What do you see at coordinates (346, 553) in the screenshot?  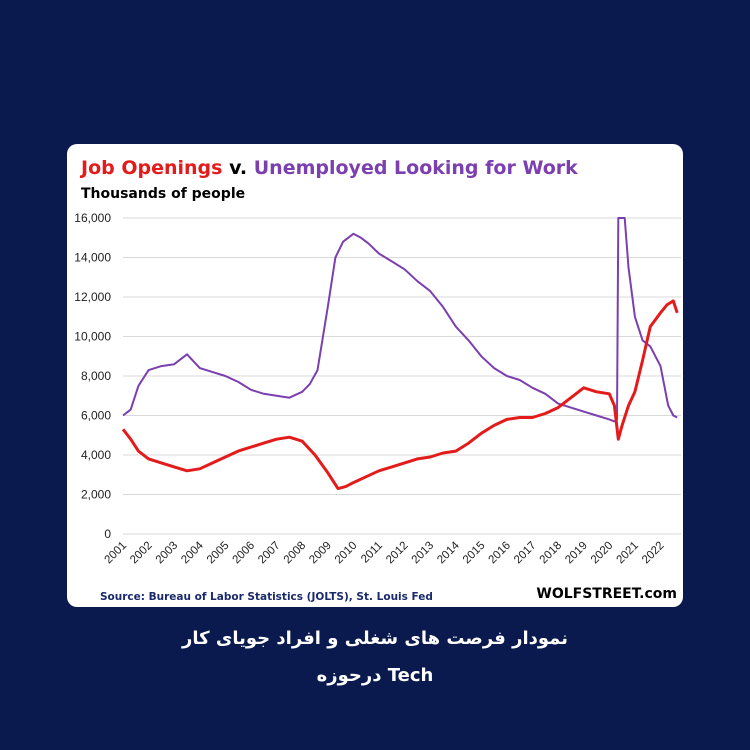 I see `x-tick-label: 2010` at bounding box center [346, 553].